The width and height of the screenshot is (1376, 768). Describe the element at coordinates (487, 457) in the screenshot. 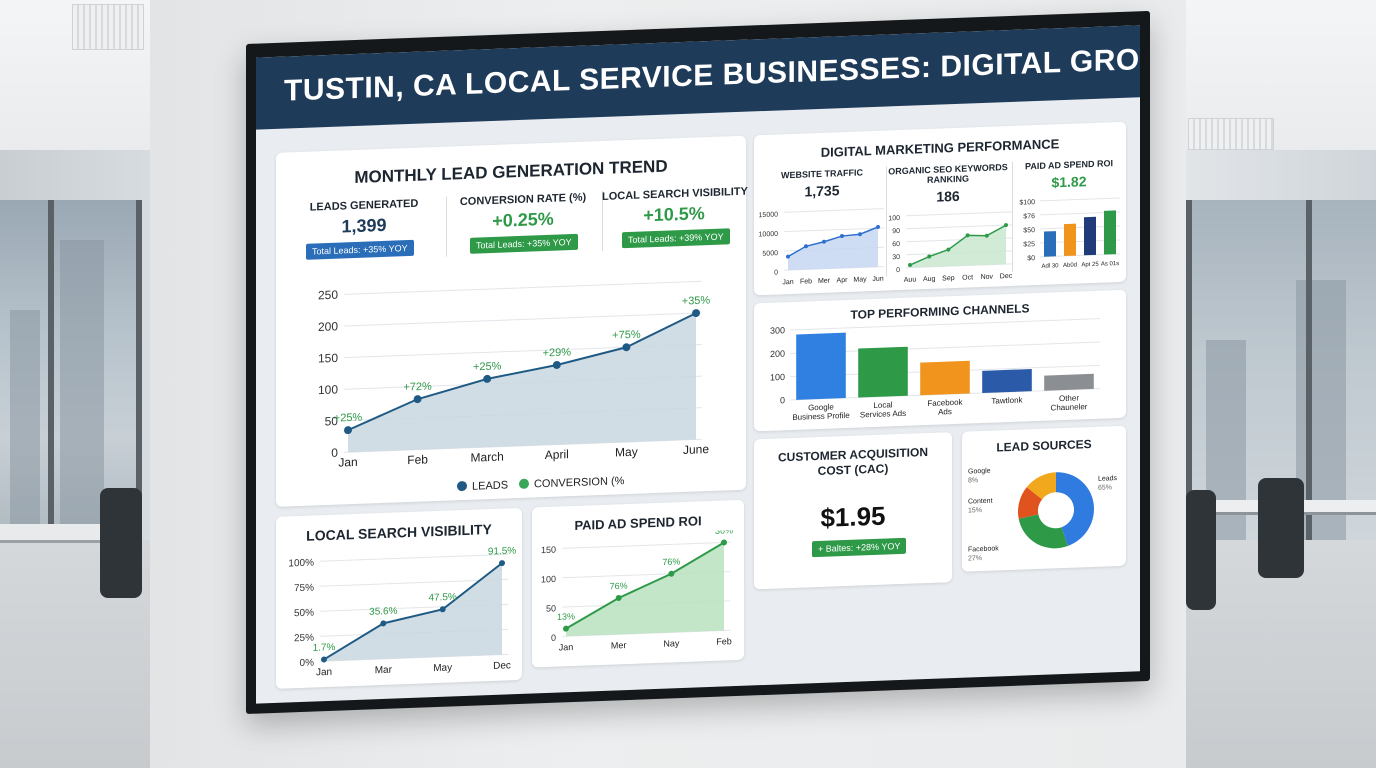

I see `x-tick-label: March` at that location.